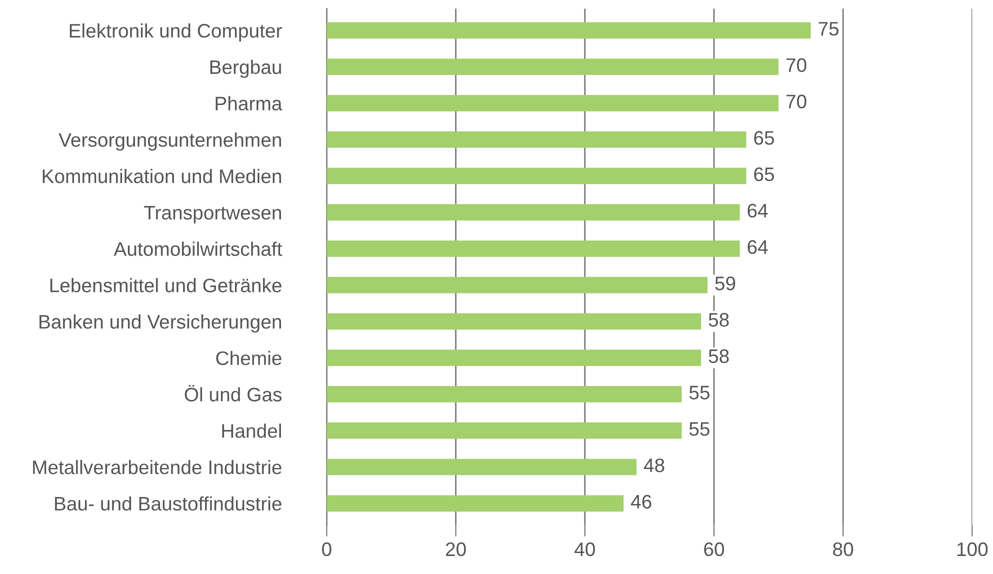 The height and width of the screenshot is (574, 993). Describe the element at coordinates (249, 103) in the screenshot. I see `y-tick-label: Pharma` at that location.